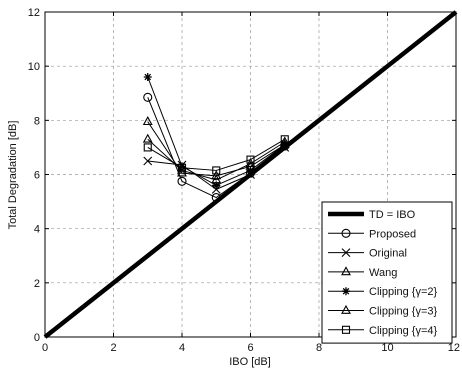 Image resolution: width=462 pixels, height=372 pixels. I want to click on y-axis-label: Total Degradation [dB], so click(13, 175).